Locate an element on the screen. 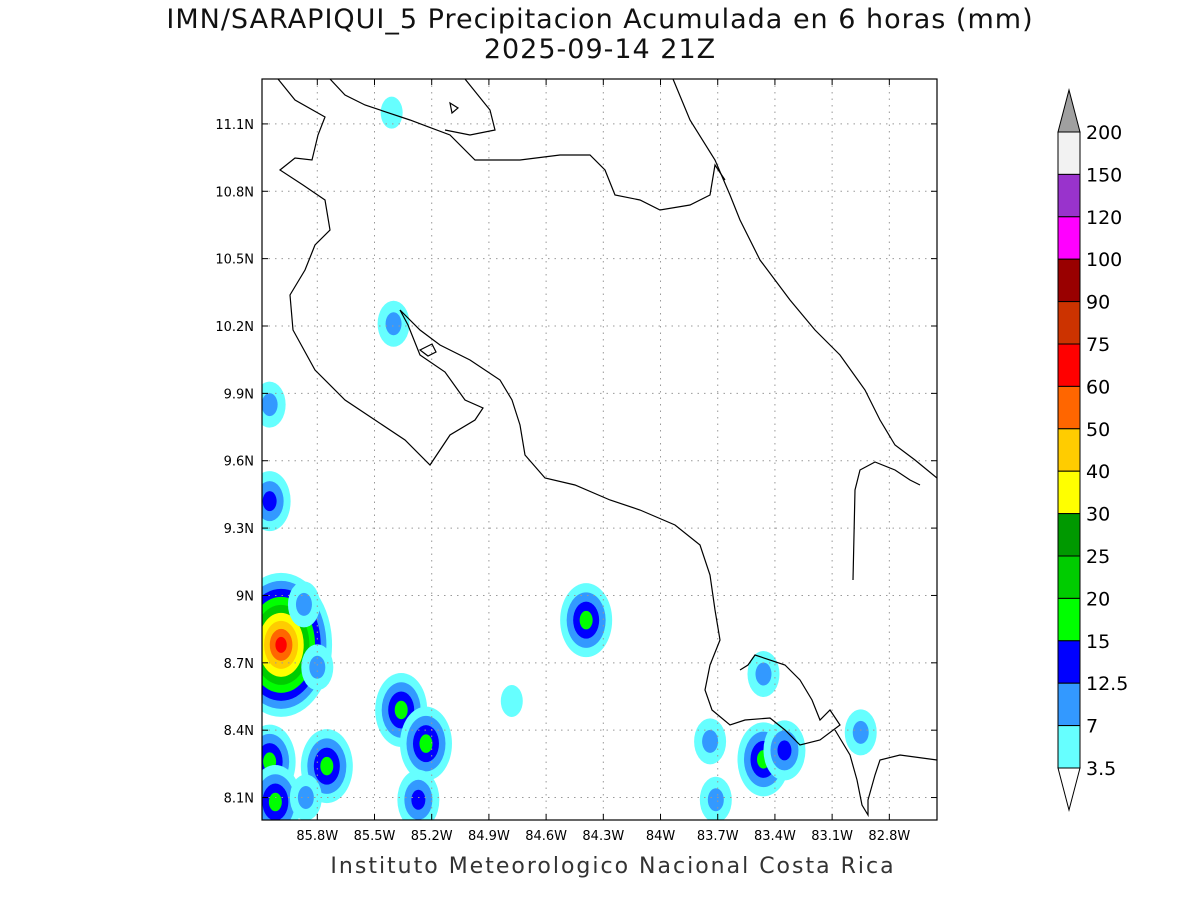  colorbar-label: 120 is located at coordinates (1104, 218).